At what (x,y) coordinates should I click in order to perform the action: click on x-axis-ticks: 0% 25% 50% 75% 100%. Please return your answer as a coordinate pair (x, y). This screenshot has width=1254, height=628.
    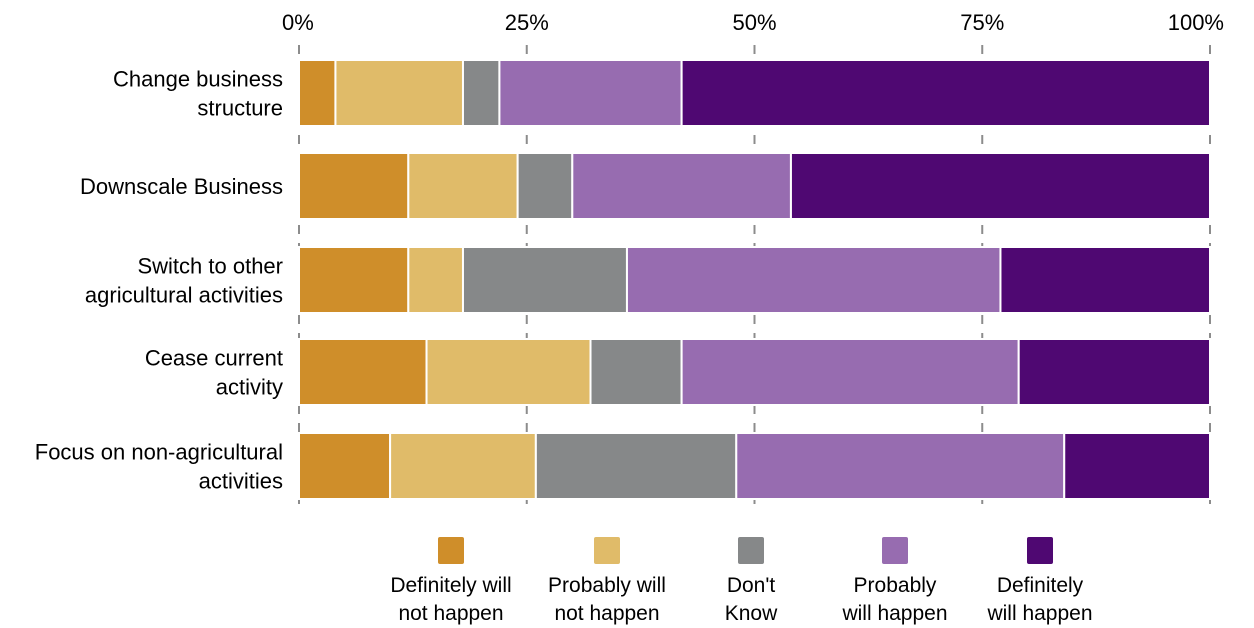
    Looking at the image, I should click on (753, 22).